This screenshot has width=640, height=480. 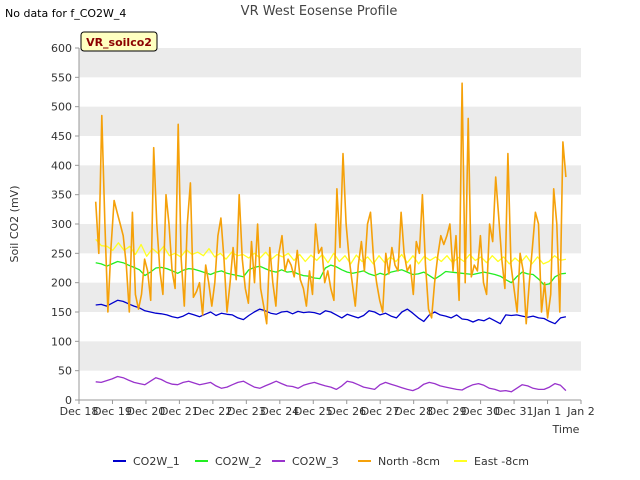 I want to click on y-tick-label: 350, so click(x=61, y=195).